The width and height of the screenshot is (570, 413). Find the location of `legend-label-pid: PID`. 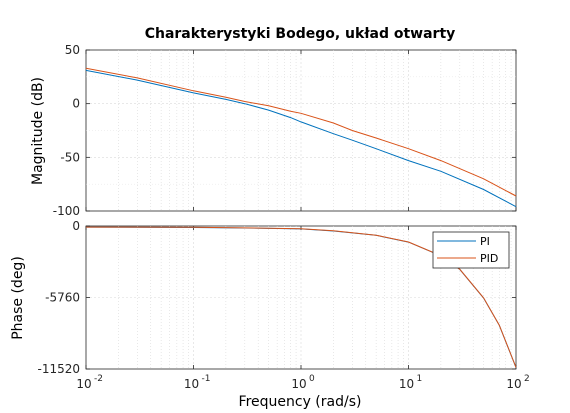

legend-label-pid: PID is located at coordinates (489, 258).